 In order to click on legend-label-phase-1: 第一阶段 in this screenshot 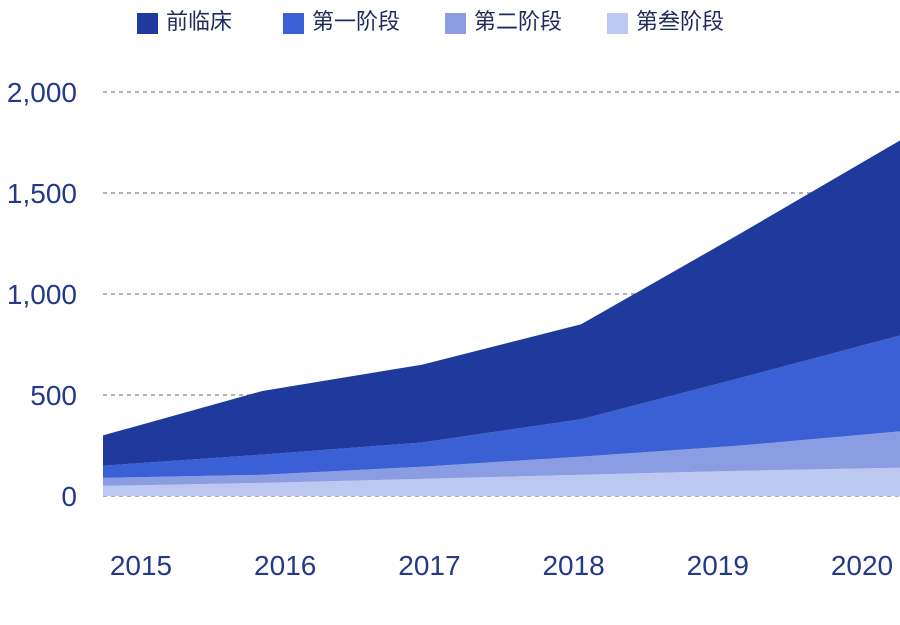, I will do `click(356, 22)`.